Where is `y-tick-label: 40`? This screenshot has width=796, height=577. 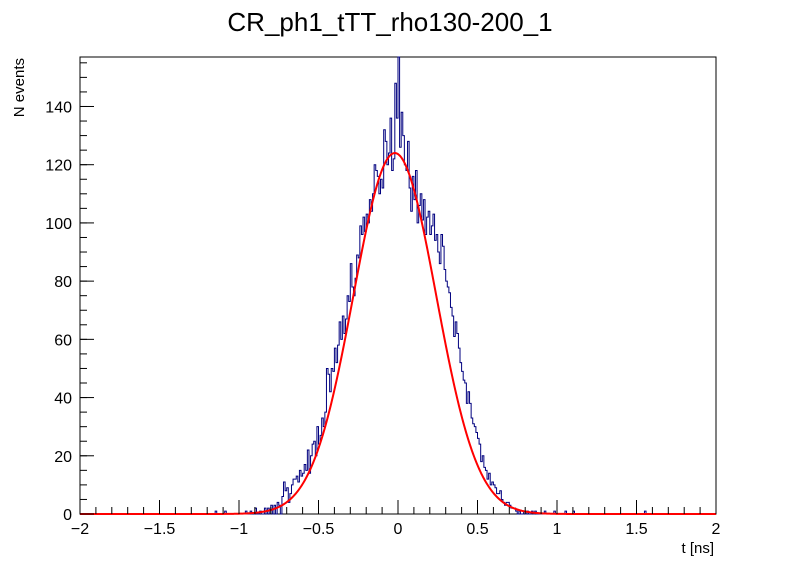 y-tick-label: 40 is located at coordinates (63, 399).